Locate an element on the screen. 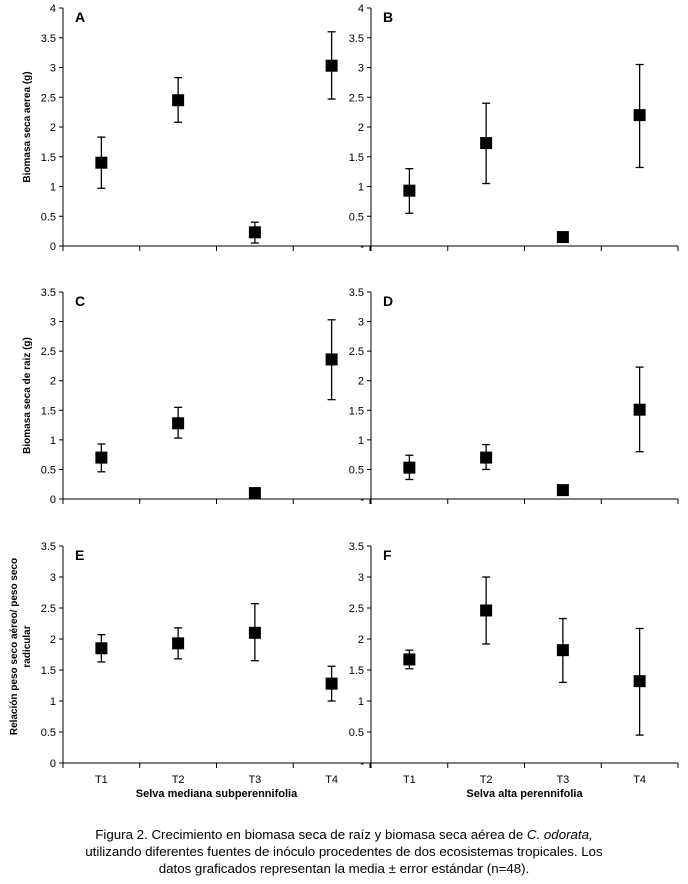 This screenshot has height=884, width=688. y-axis-label: Relación peso seco aéreo/ peso seco is located at coordinates (14, 646).